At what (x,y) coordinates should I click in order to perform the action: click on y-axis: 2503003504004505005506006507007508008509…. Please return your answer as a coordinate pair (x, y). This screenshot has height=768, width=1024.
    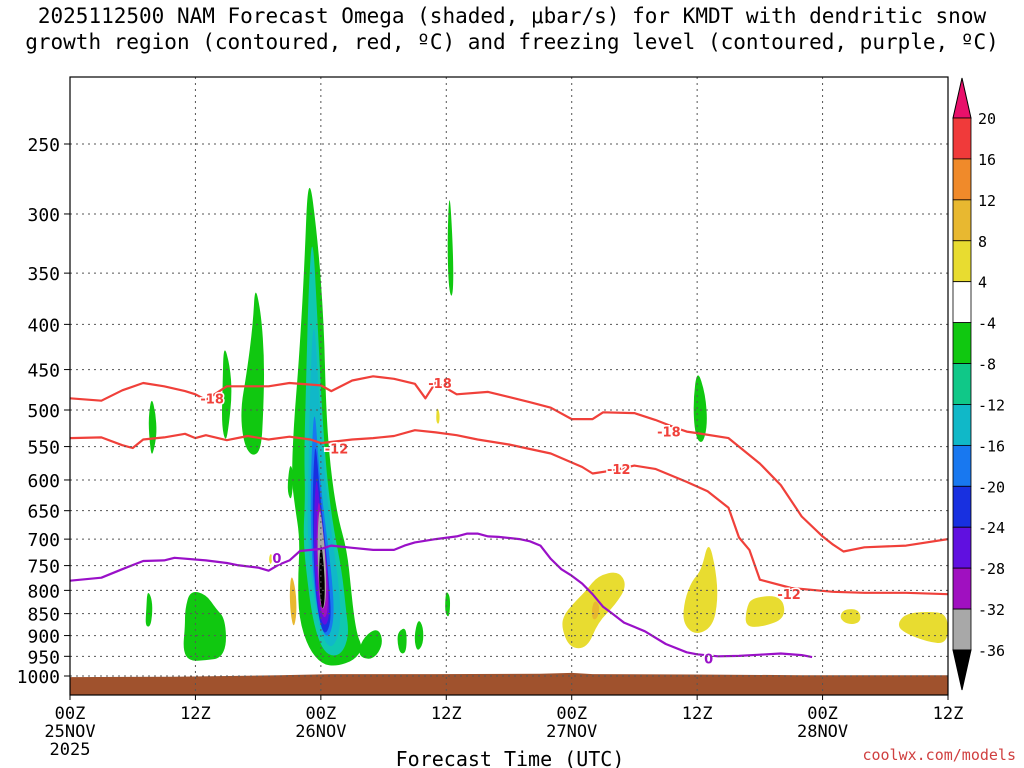
    Looking at the image, I should click on (43, 411).